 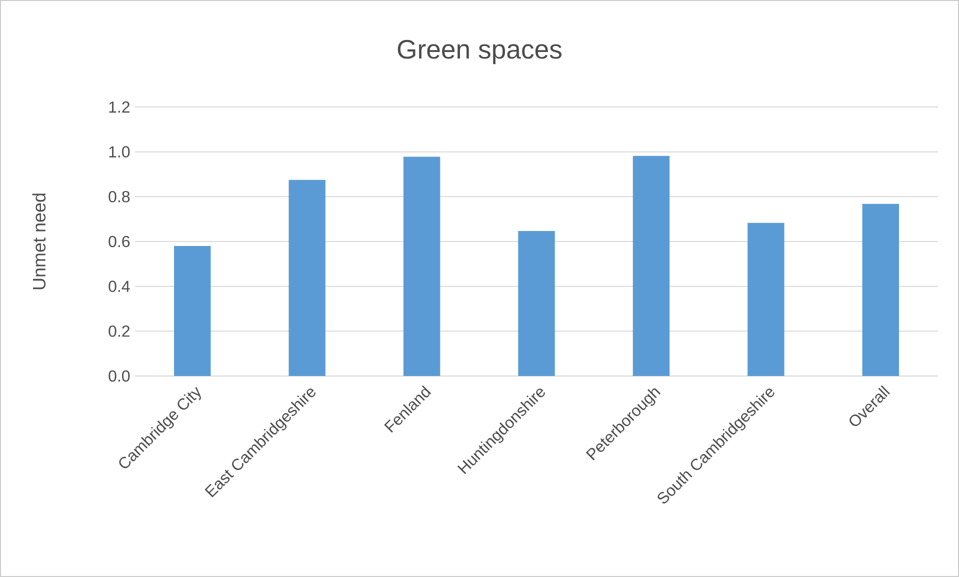 I want to click on y-tick-label: 0.6, so click(x=119, y=242).